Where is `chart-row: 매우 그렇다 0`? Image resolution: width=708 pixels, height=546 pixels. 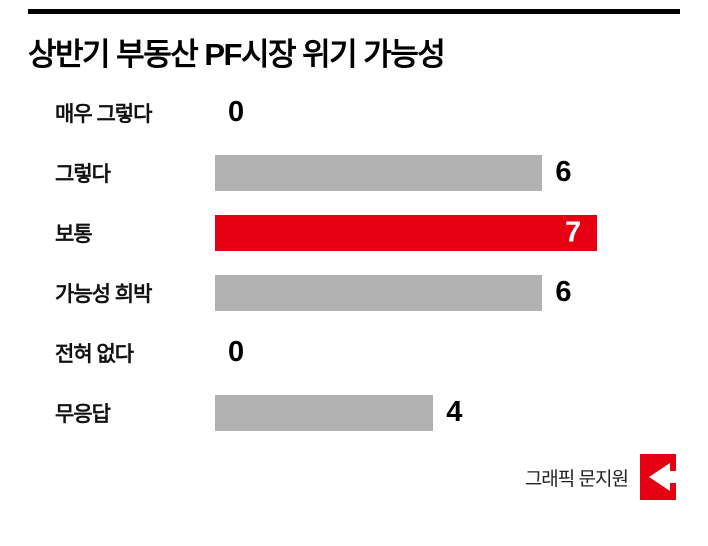
chart-row: 매우 그렇다 0 is located at coordinates (354, 112).